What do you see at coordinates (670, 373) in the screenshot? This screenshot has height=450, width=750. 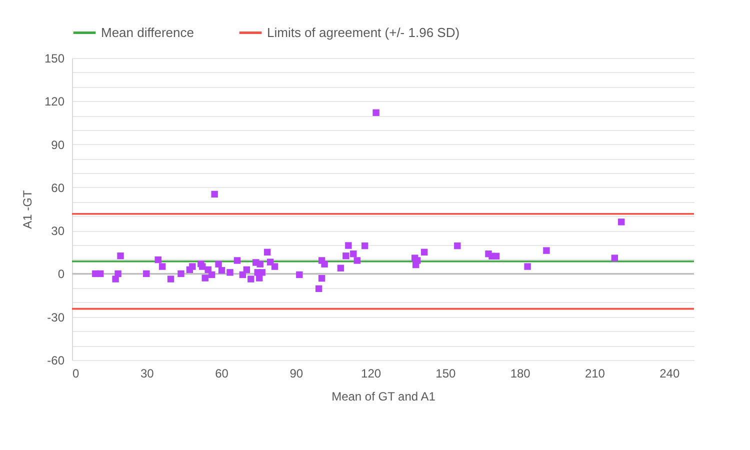 I see `x-tick-label: 240` at bounding box center [670, 373].